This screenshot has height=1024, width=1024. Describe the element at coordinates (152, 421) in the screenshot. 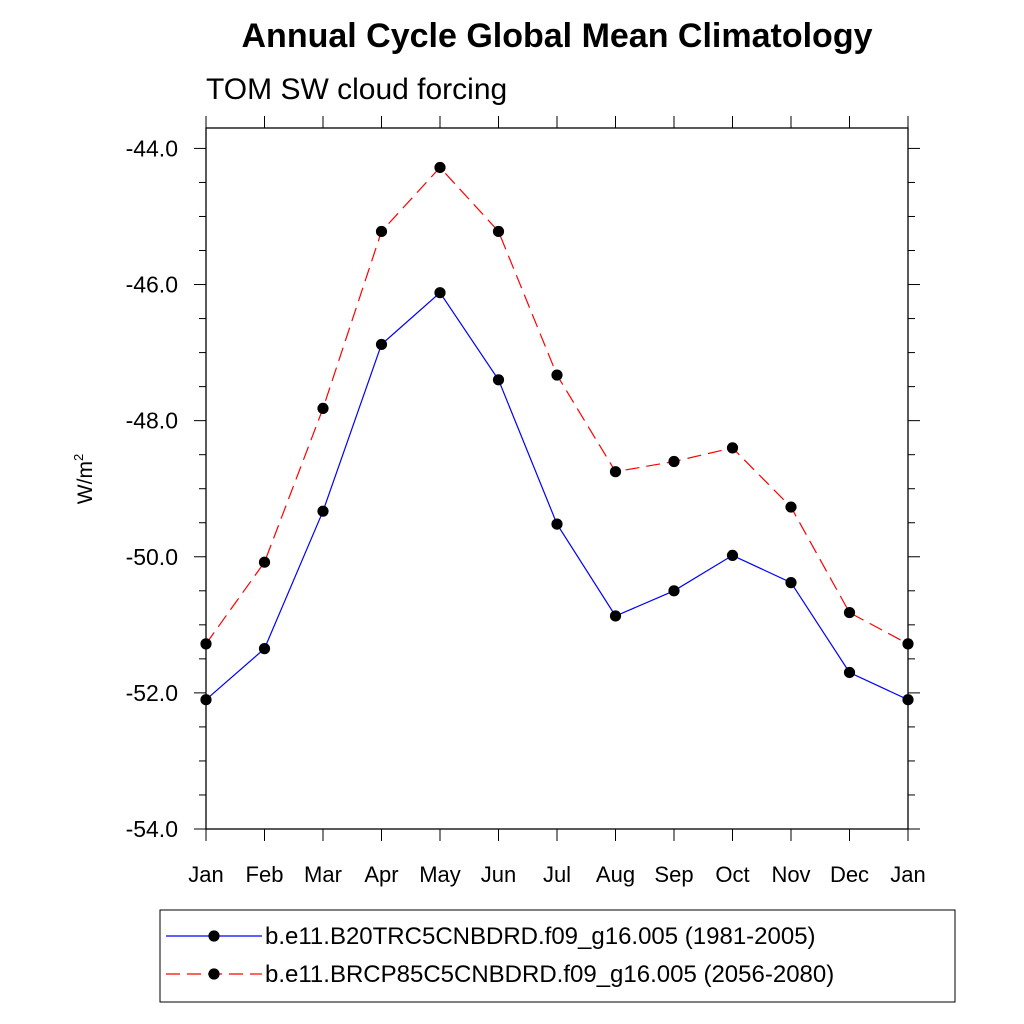

I see `y-tick-label: -48.0` at that location.